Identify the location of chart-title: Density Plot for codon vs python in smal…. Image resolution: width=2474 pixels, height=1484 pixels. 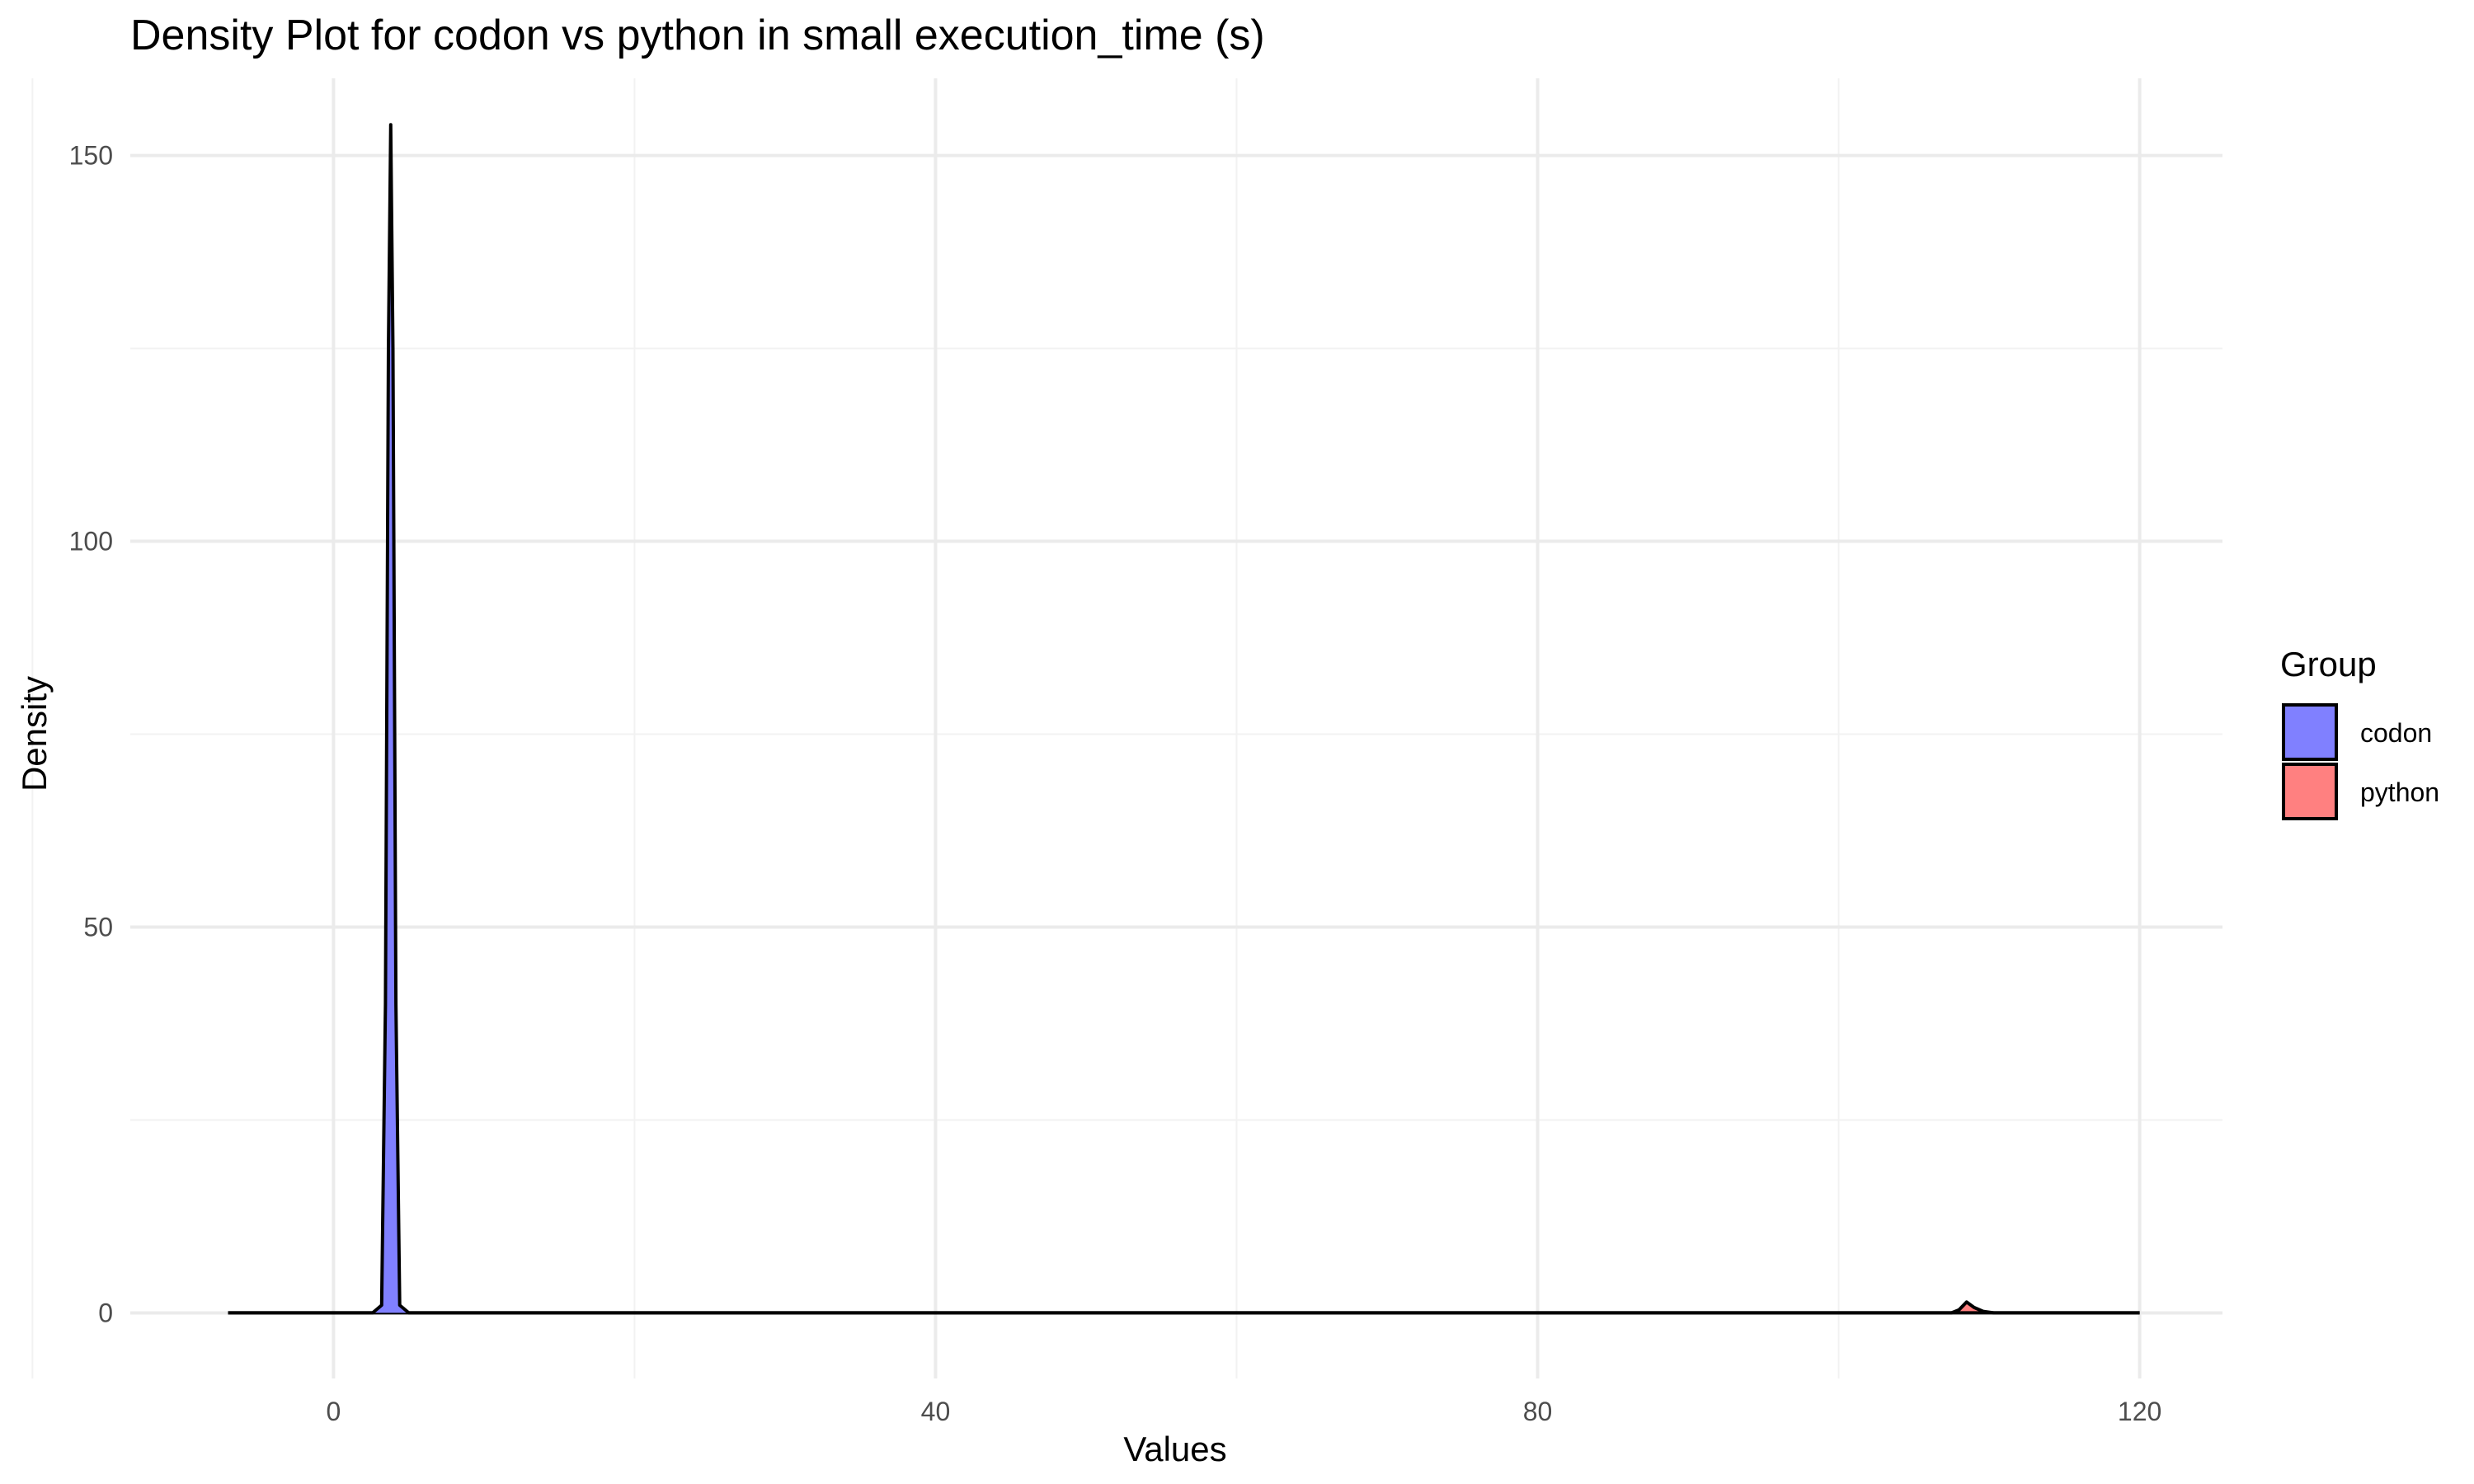
(697, 35).